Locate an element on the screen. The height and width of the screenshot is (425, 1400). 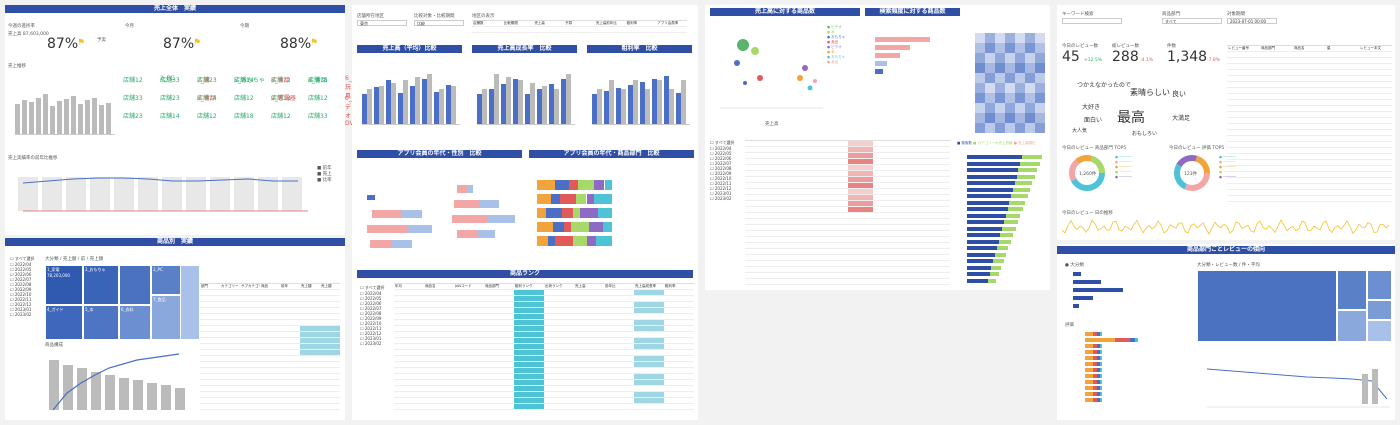
compare-select: 比較 is located at coordinates (439, 23).